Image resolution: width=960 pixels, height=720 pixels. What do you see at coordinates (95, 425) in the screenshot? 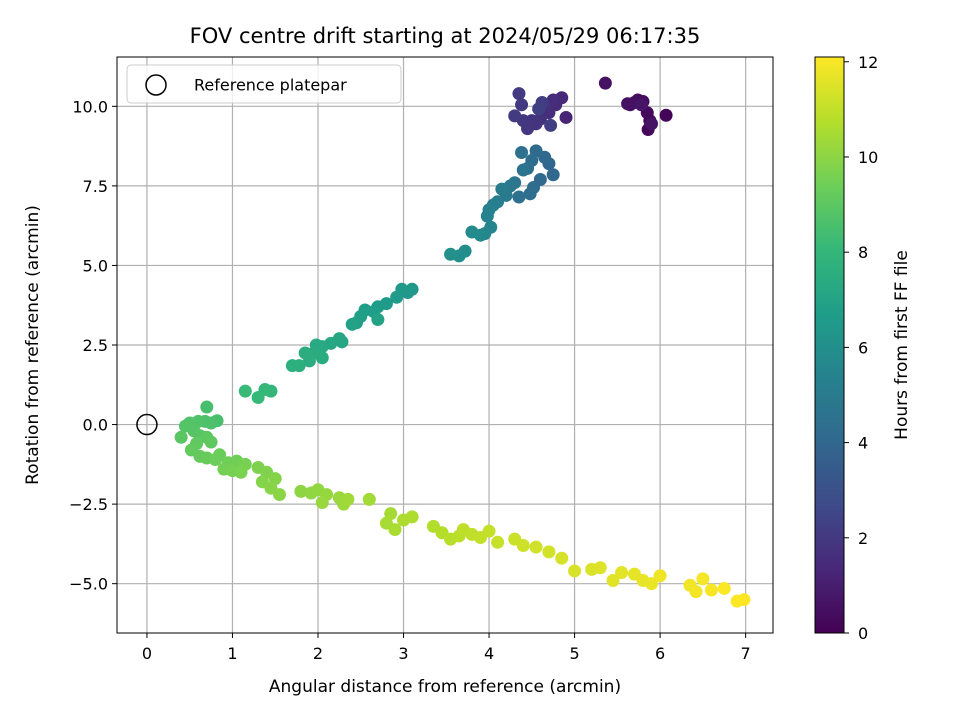
I see `y-tick-label: 0.0` at bounding box center [95, 425].